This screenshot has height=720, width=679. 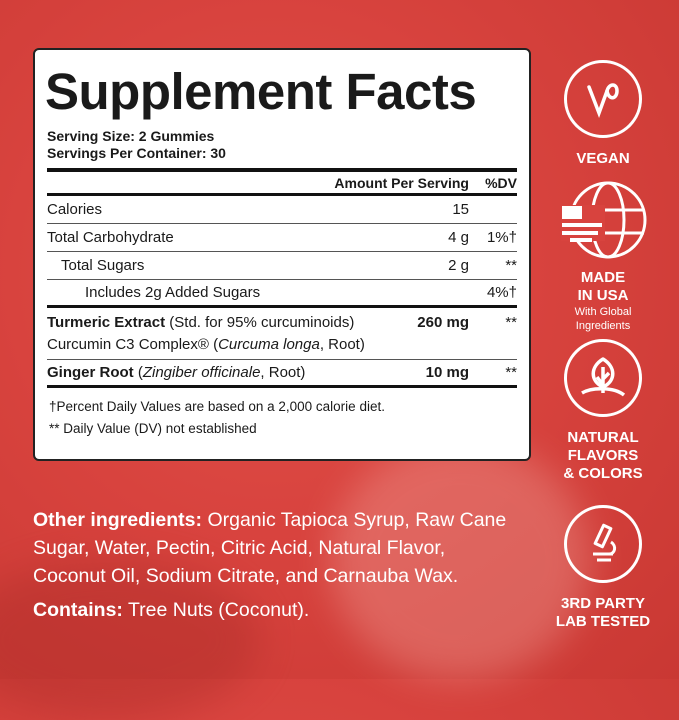 I want to click on badge-title-line: MADE, so click(x=603, y=277).